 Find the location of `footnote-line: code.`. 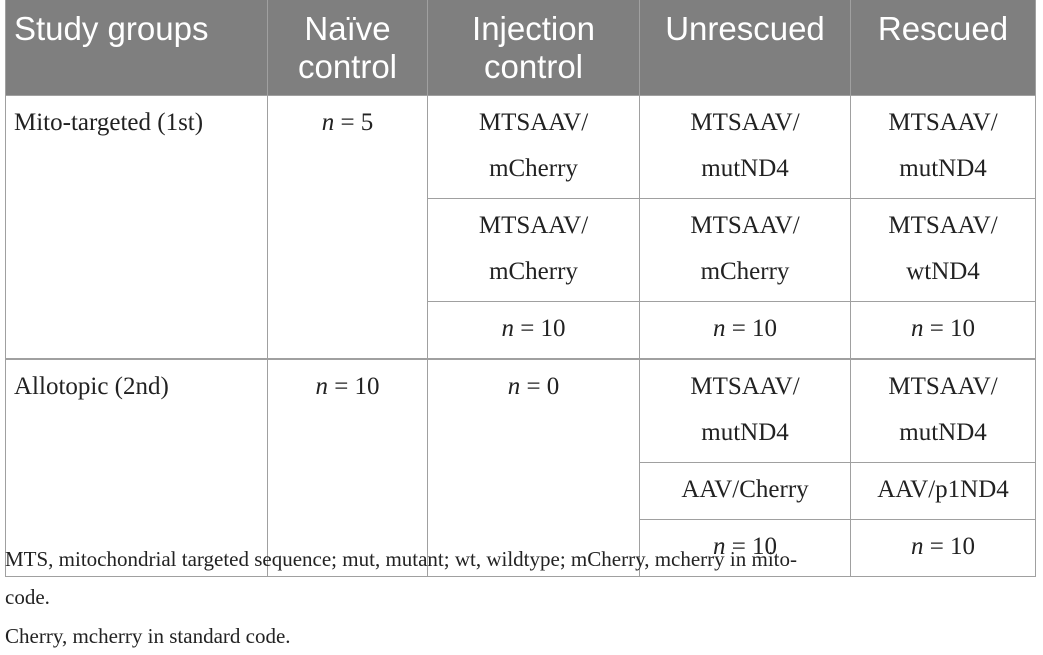

footnote-line: code. is located at coordinates (27, 597).